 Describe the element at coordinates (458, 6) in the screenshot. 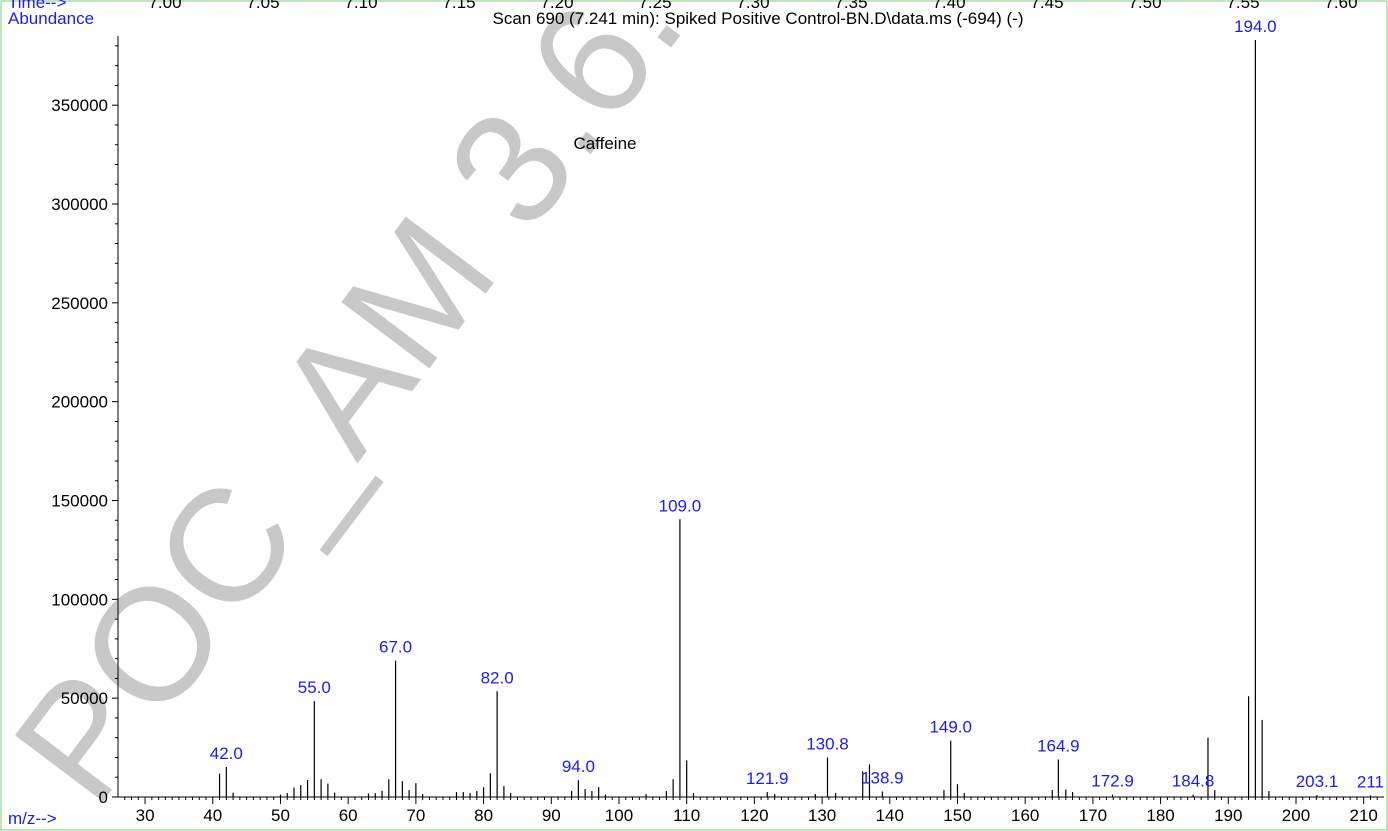

I see `time-tick-label: 7.15` at that location.